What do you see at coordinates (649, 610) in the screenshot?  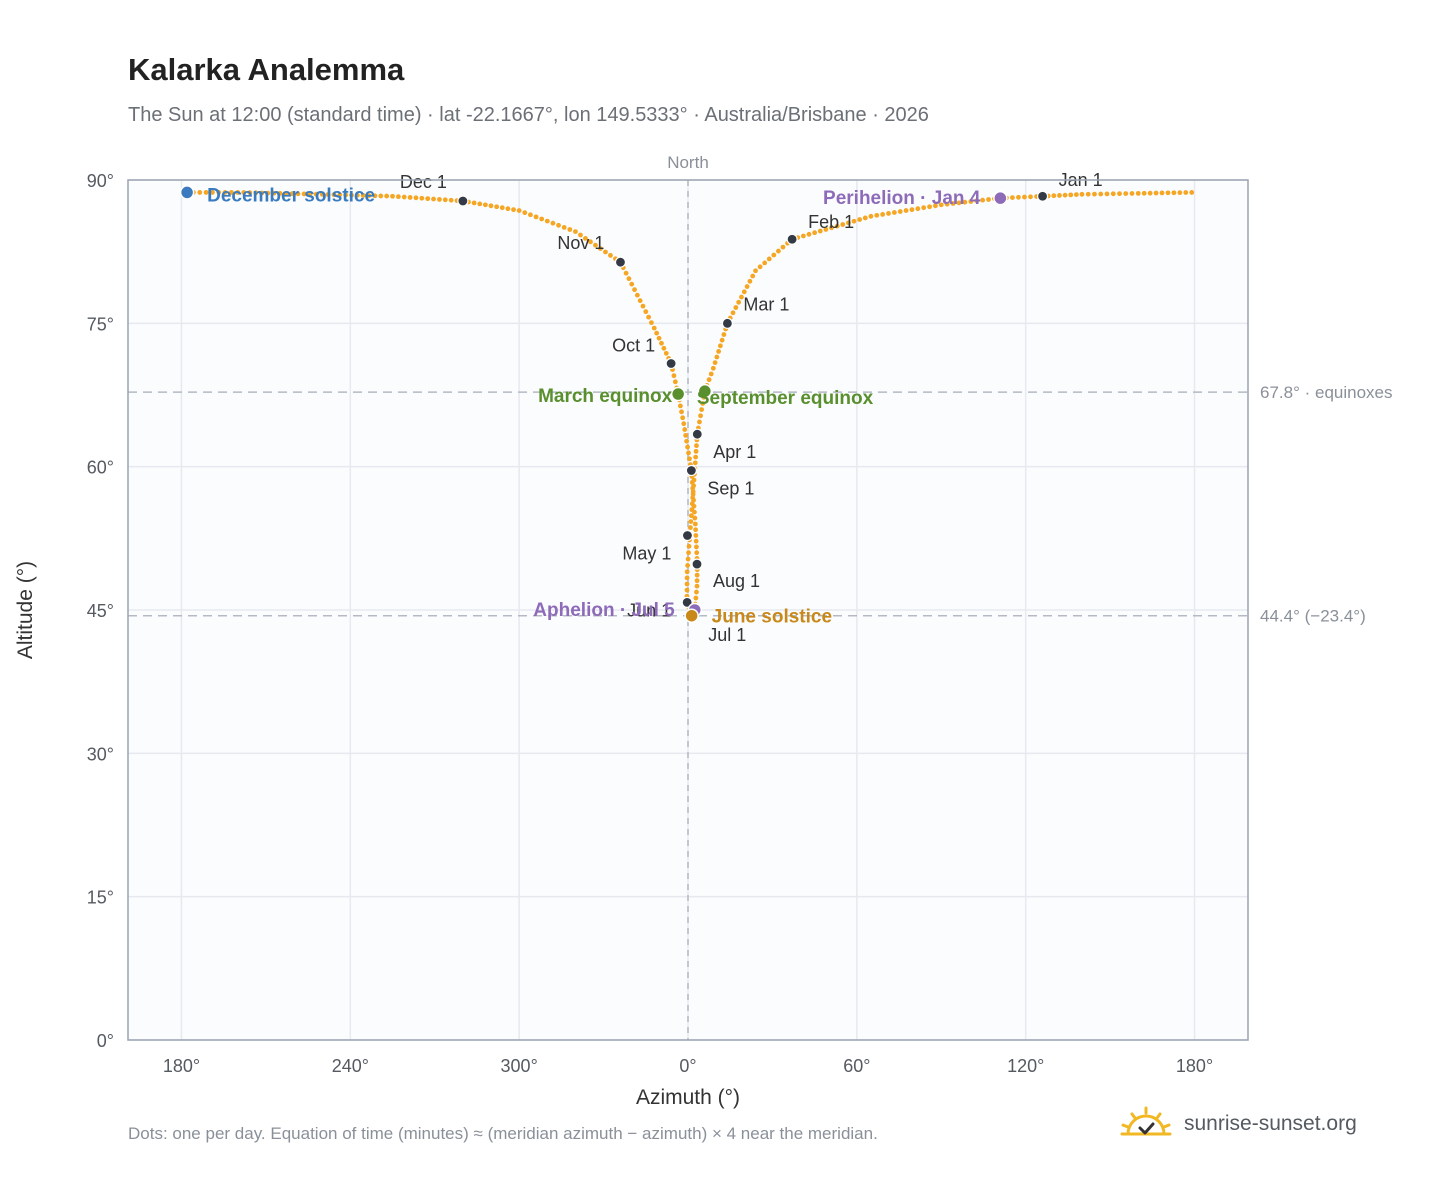 I see `month-marker-label: Jun 1` at bounding box center [649, 610].